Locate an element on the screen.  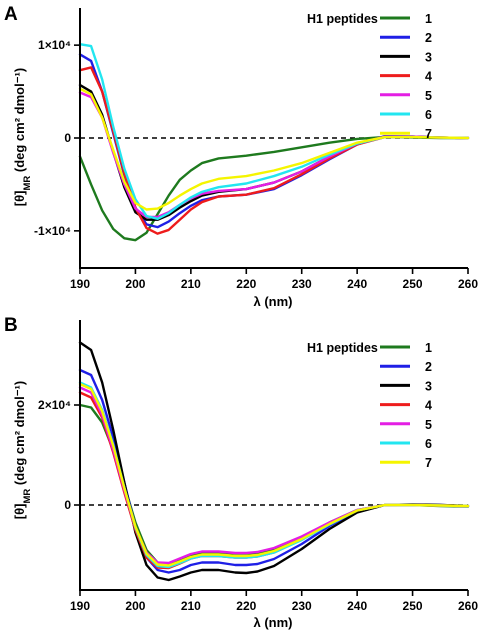
panel-a-x-tick-label: 190 is located at coordinates (80, 284).